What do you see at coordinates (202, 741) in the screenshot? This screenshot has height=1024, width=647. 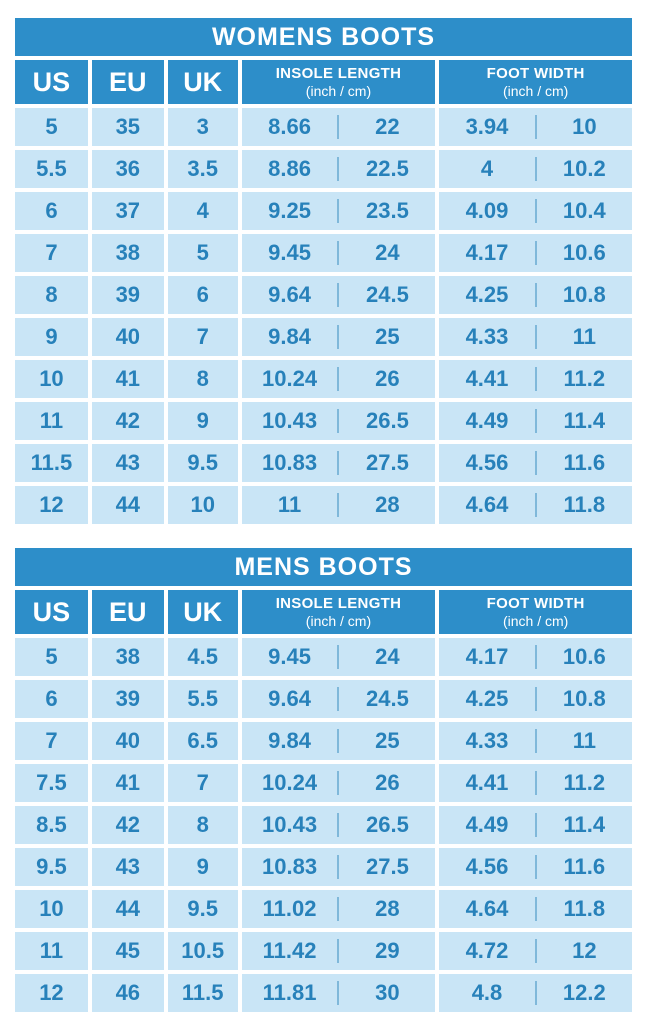 I see `cell-uk: 6.5` at bounding box center [202, 741].